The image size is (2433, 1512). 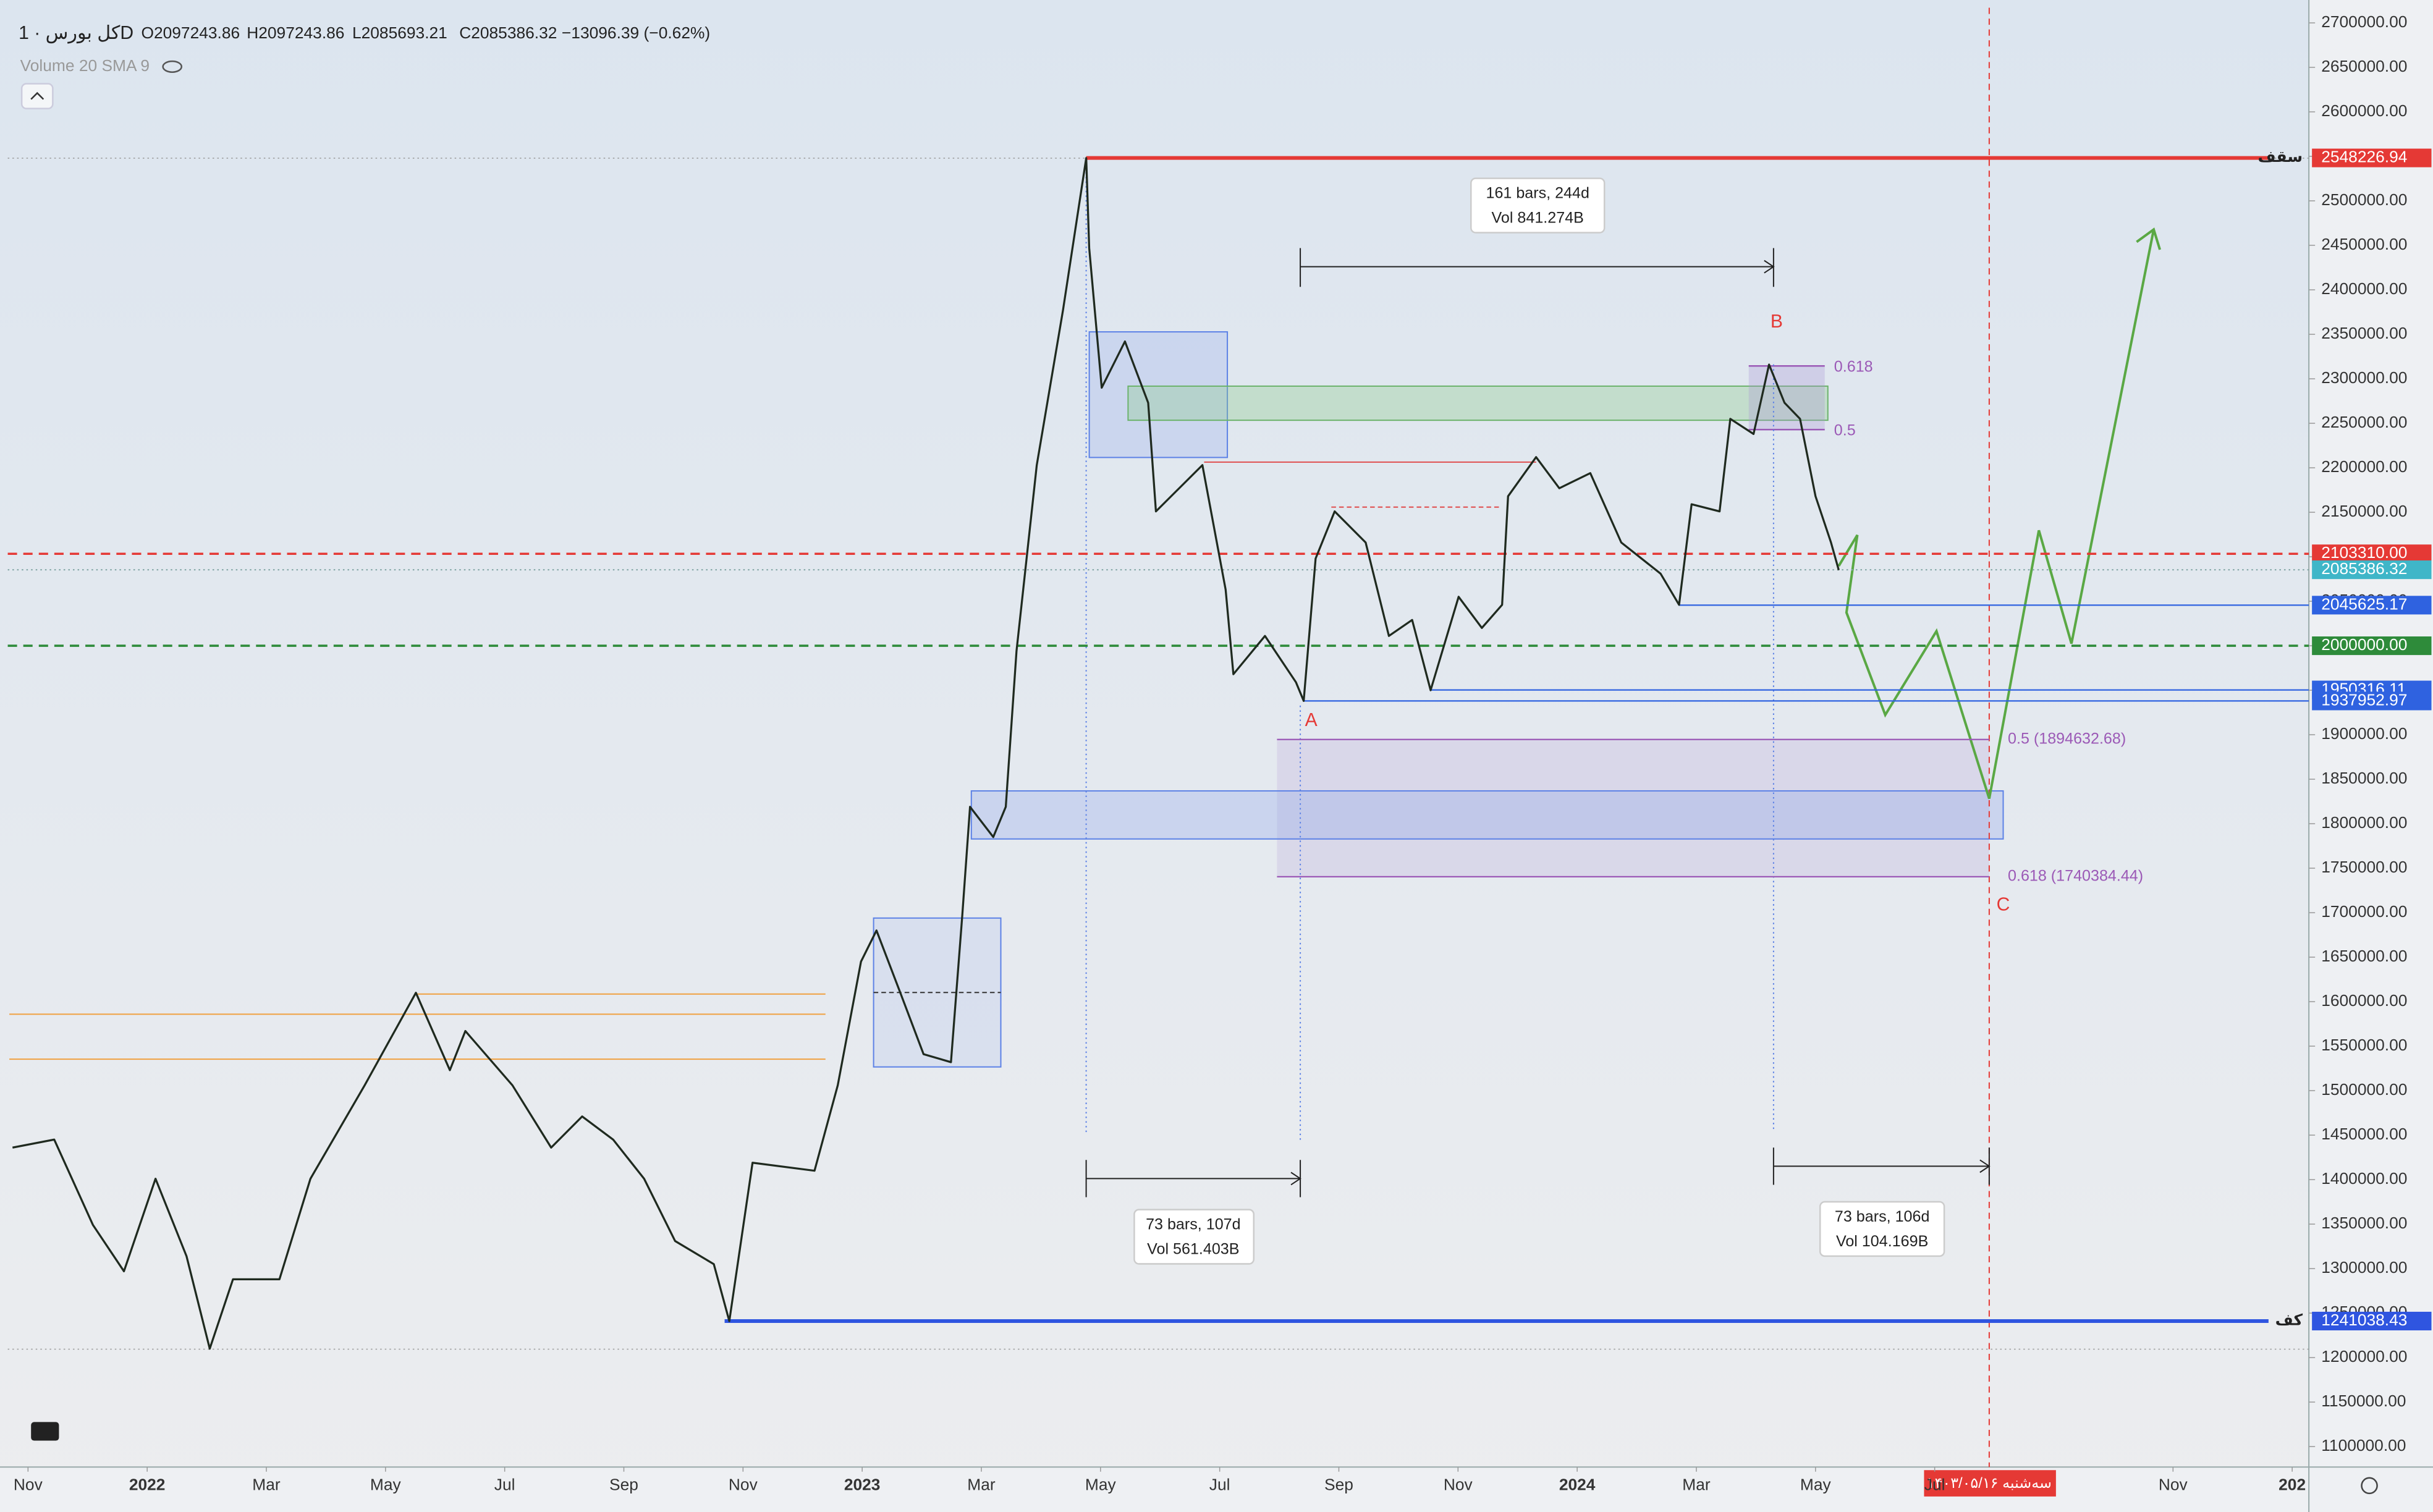 I want to click on indicator: Volume 20 SMA 9, so click(x=85, y=65).